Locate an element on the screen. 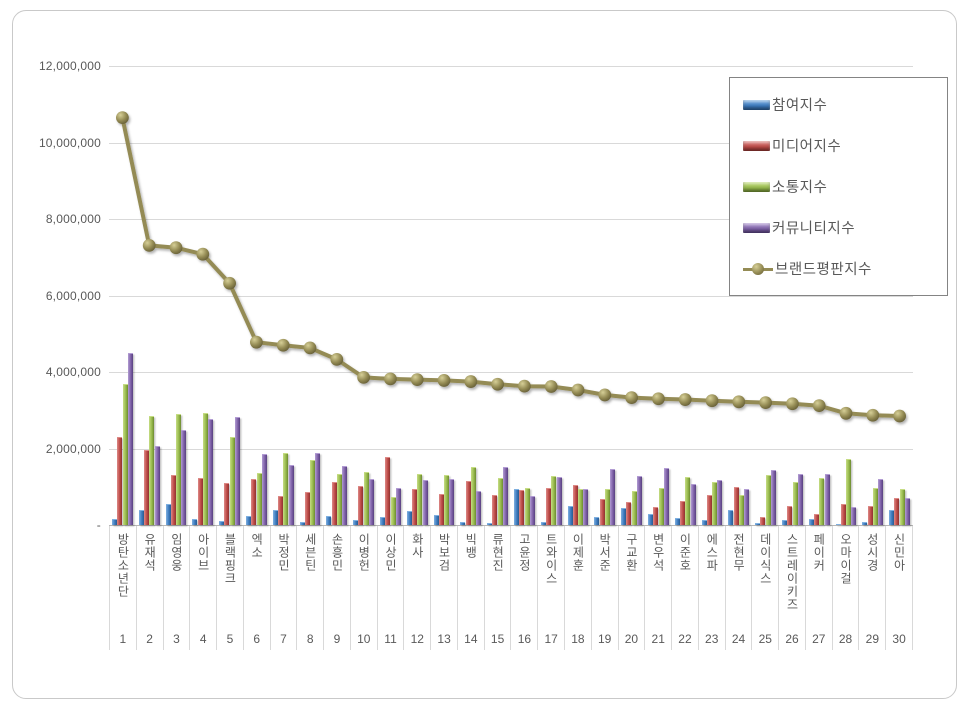 The image size is (966, 708). category-label: 구교환 is located at coordinates (631, 552).